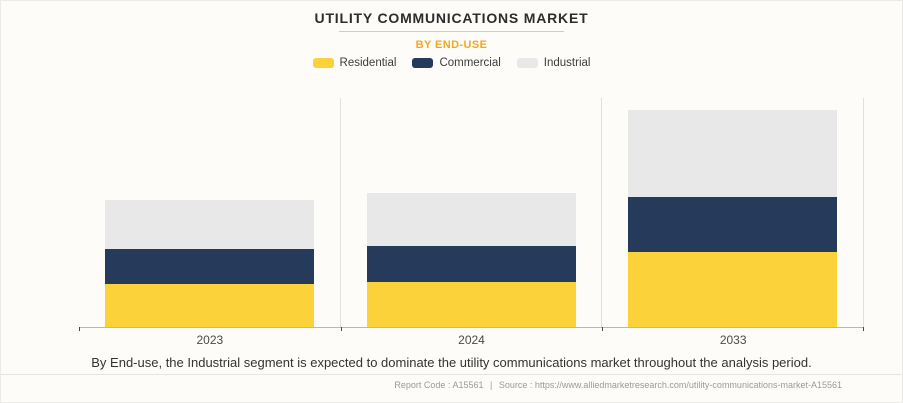 The width and height of the screenshot is (903, 403). I want to click on legend-swatch-commercial, so click(423, 63).